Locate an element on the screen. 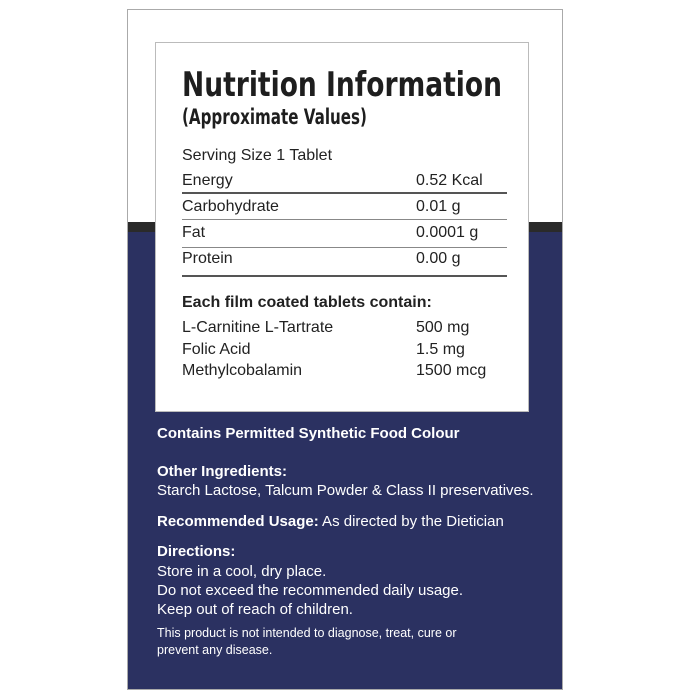 Image resolution: width=690 pixels, height=700 pixels. serving-size: Serving Size 1 Tablet is located at coordinates (257, 155).